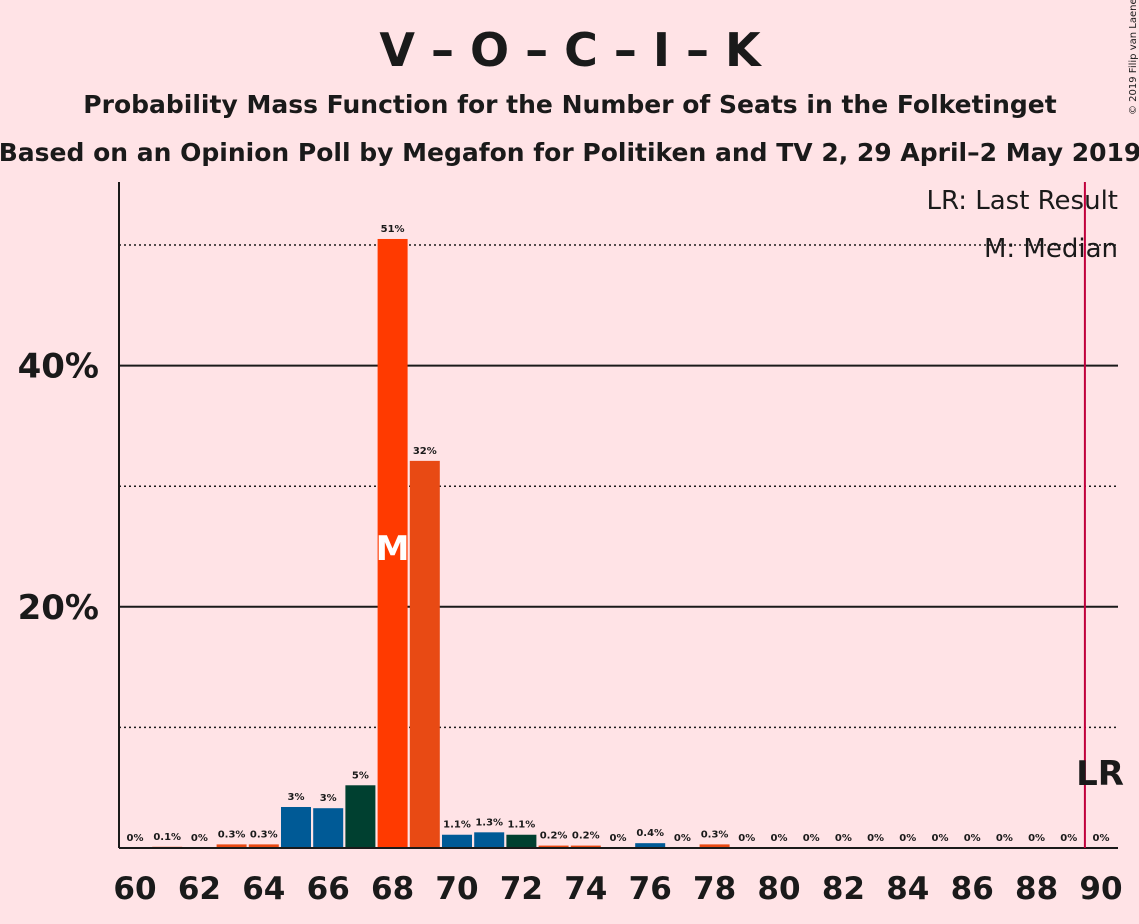  Describe the element at coordinates (1036, 889) in the screenshot. I see `x-tick-label: 88` at that location.